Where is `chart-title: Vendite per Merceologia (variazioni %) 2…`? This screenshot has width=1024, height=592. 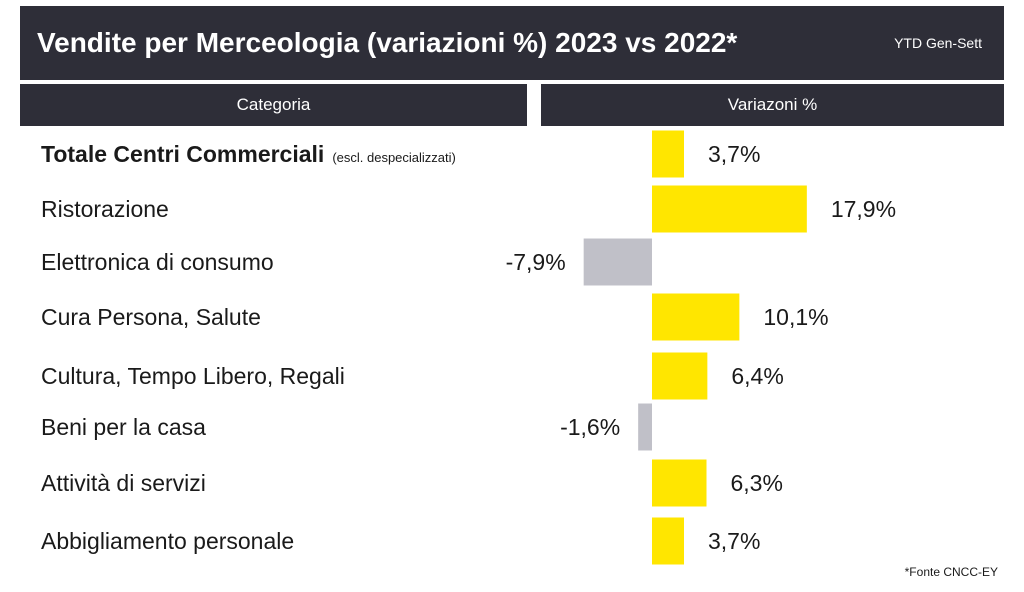
chart-title: Vendite per Merceologia (variazioni %) 2… is located at coordinates (387, 42).